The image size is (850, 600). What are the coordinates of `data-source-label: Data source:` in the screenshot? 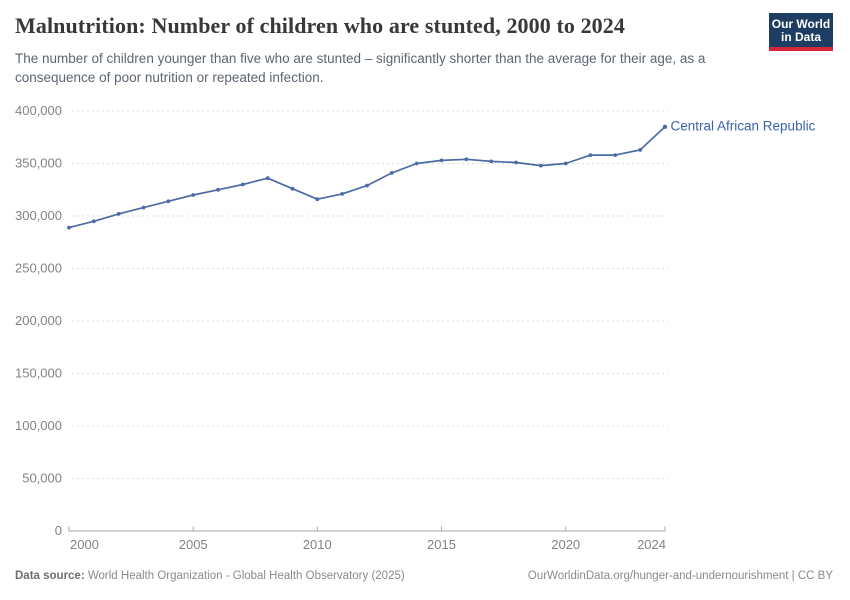 It's located at (50, 576).